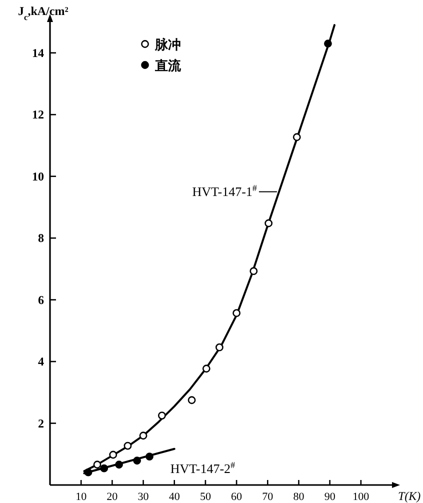 This screenshot has width=423, height=503. I want to click on x-tick-label: 40, so click(174, 497).